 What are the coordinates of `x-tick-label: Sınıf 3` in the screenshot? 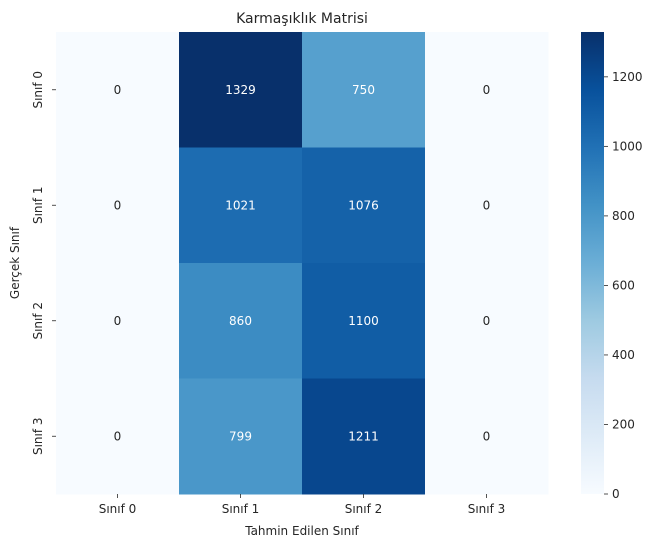 It's located at (487, 509).